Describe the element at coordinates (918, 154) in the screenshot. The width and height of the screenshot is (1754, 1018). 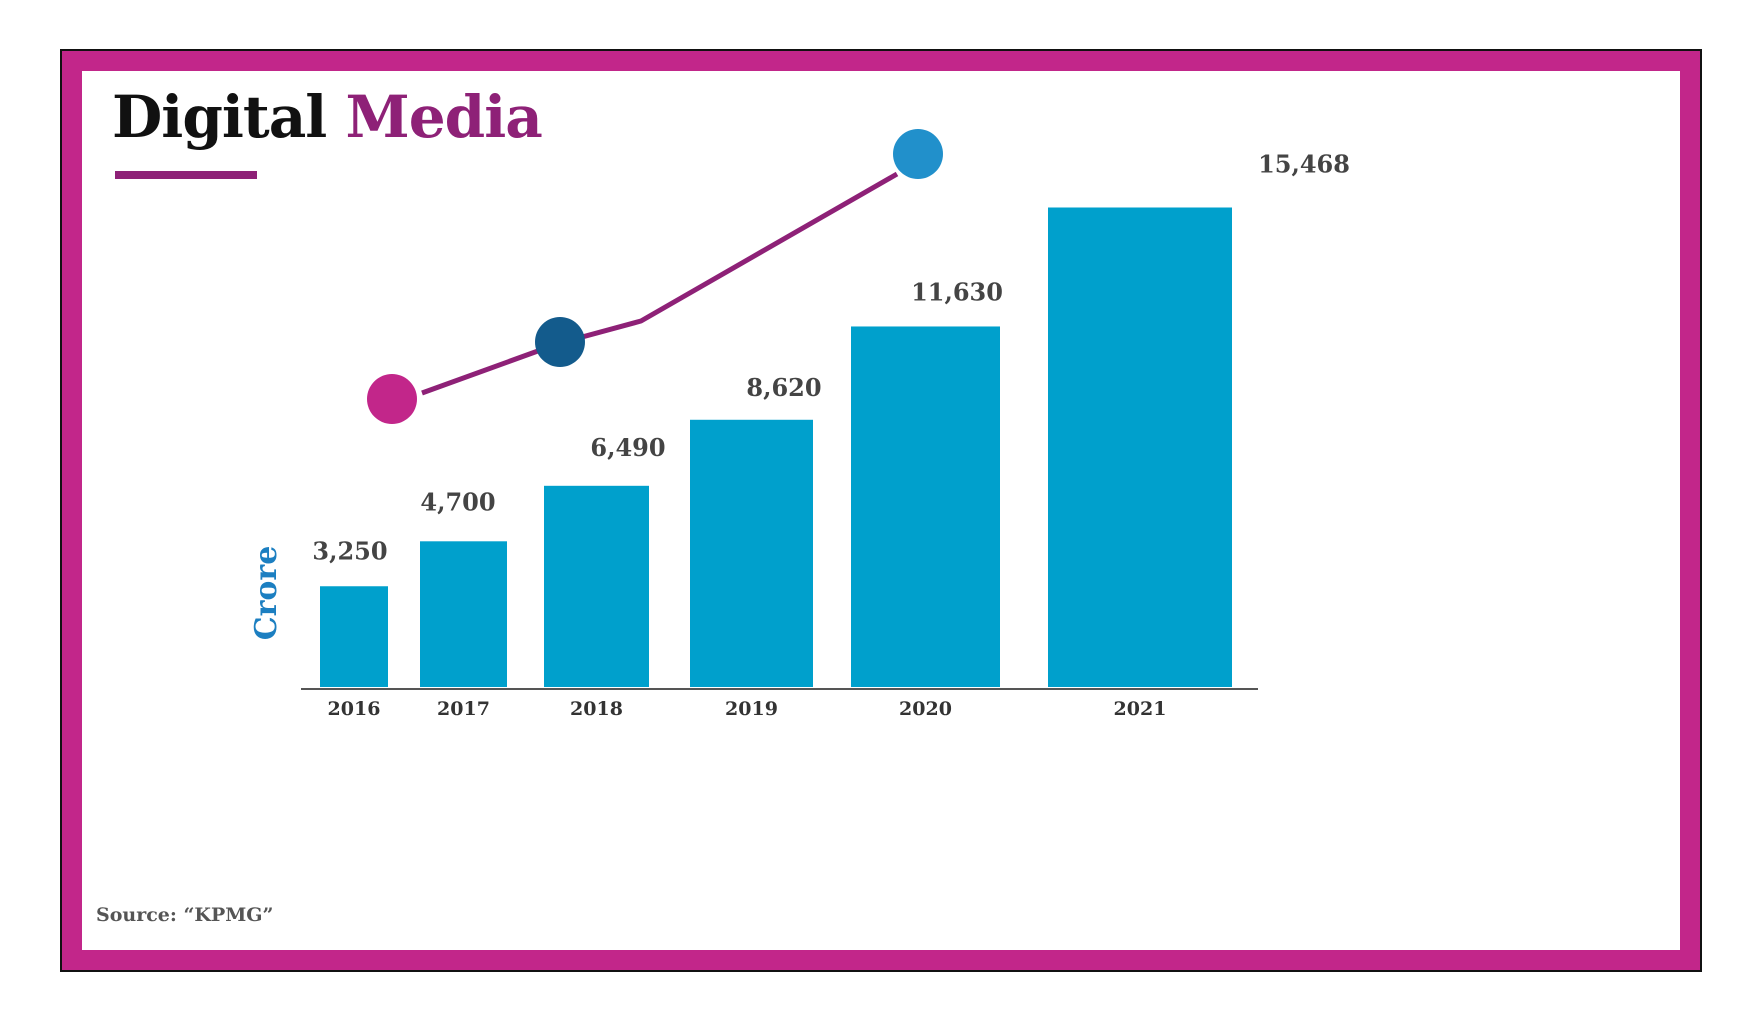
I see `trend-marker-2020` at that location.